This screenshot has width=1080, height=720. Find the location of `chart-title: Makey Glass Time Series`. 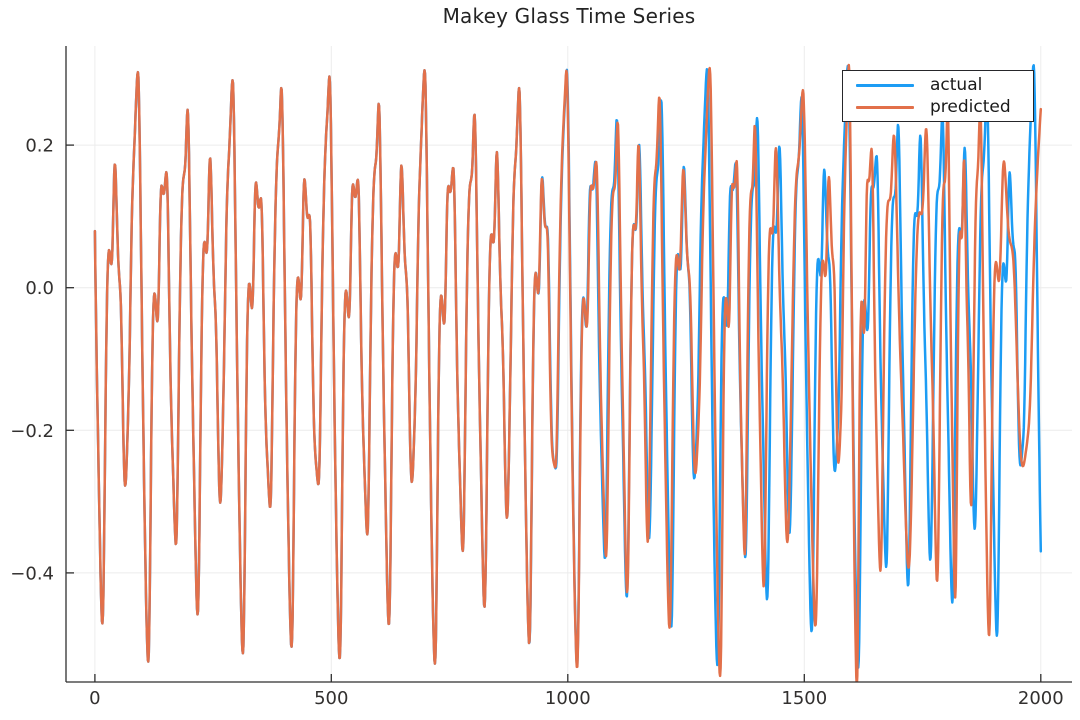

chart-title: Makey Glass Time Series is located at coordinates (569, 16).